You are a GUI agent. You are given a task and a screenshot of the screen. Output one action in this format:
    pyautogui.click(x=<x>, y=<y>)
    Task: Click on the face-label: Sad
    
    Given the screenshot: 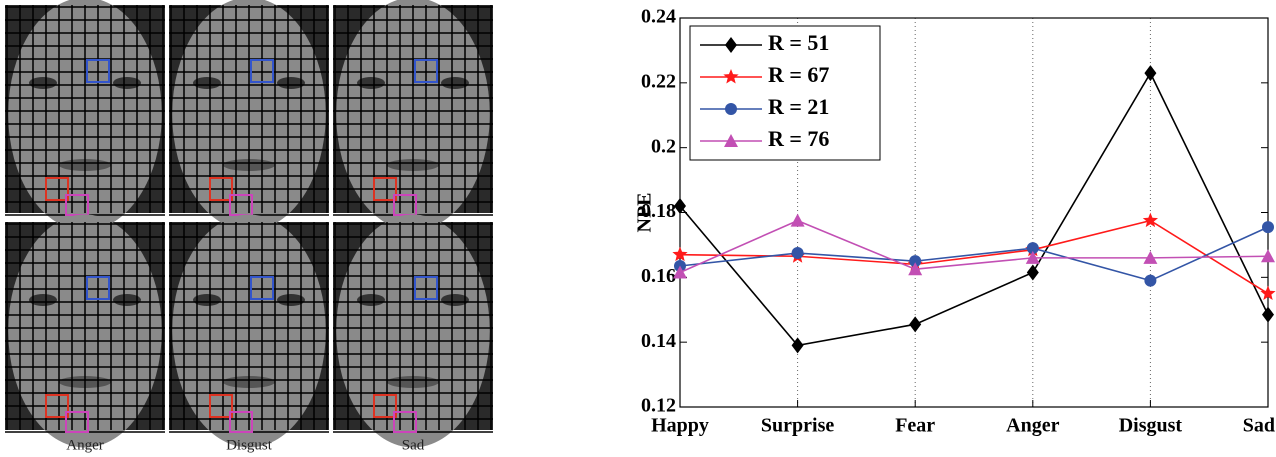 What is the action you would take?
    pyautogui.click(x=413, y=445)
    